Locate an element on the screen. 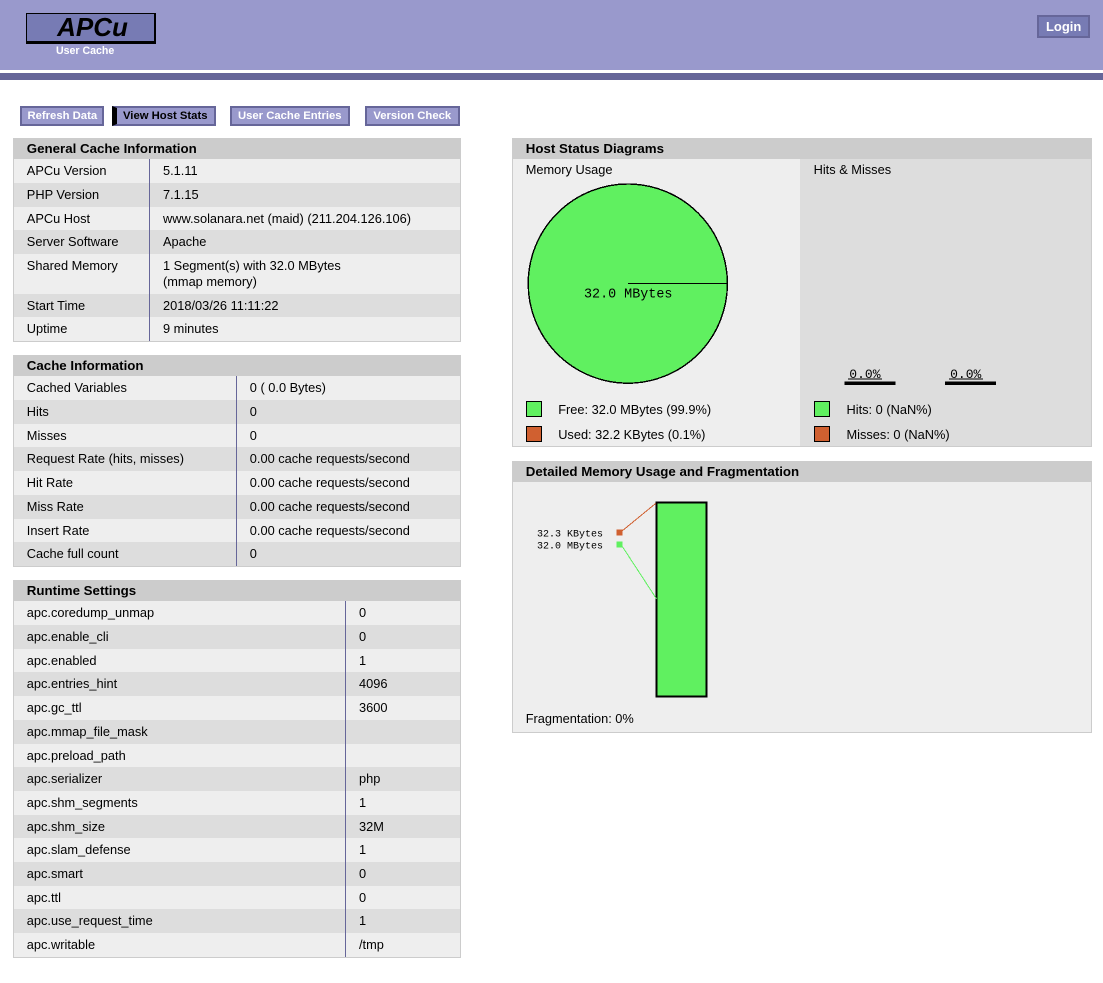 The width and height of the screenshot is (1103, 983). svg-text: 32.3 KBytes is located at coordinates (570, 535).